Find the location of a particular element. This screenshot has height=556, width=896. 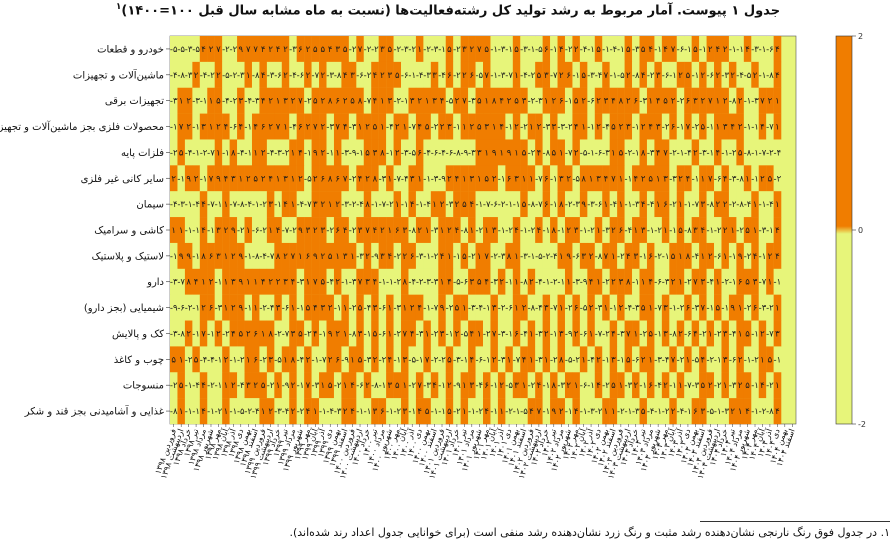

cell-value: -۵ is located at coordinates (509, 386).